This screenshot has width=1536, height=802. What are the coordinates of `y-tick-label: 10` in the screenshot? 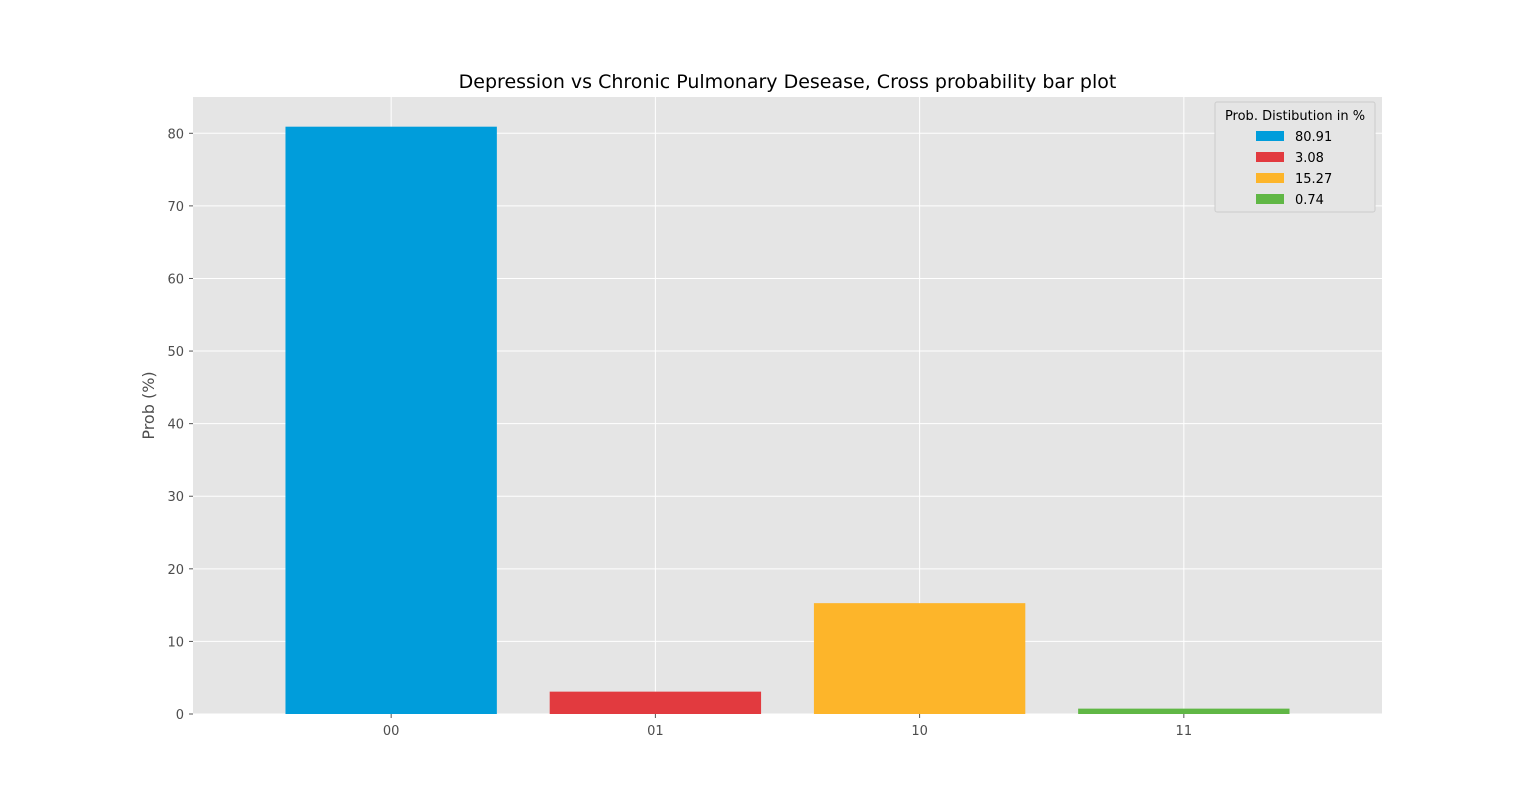 It's located at (175, 642).